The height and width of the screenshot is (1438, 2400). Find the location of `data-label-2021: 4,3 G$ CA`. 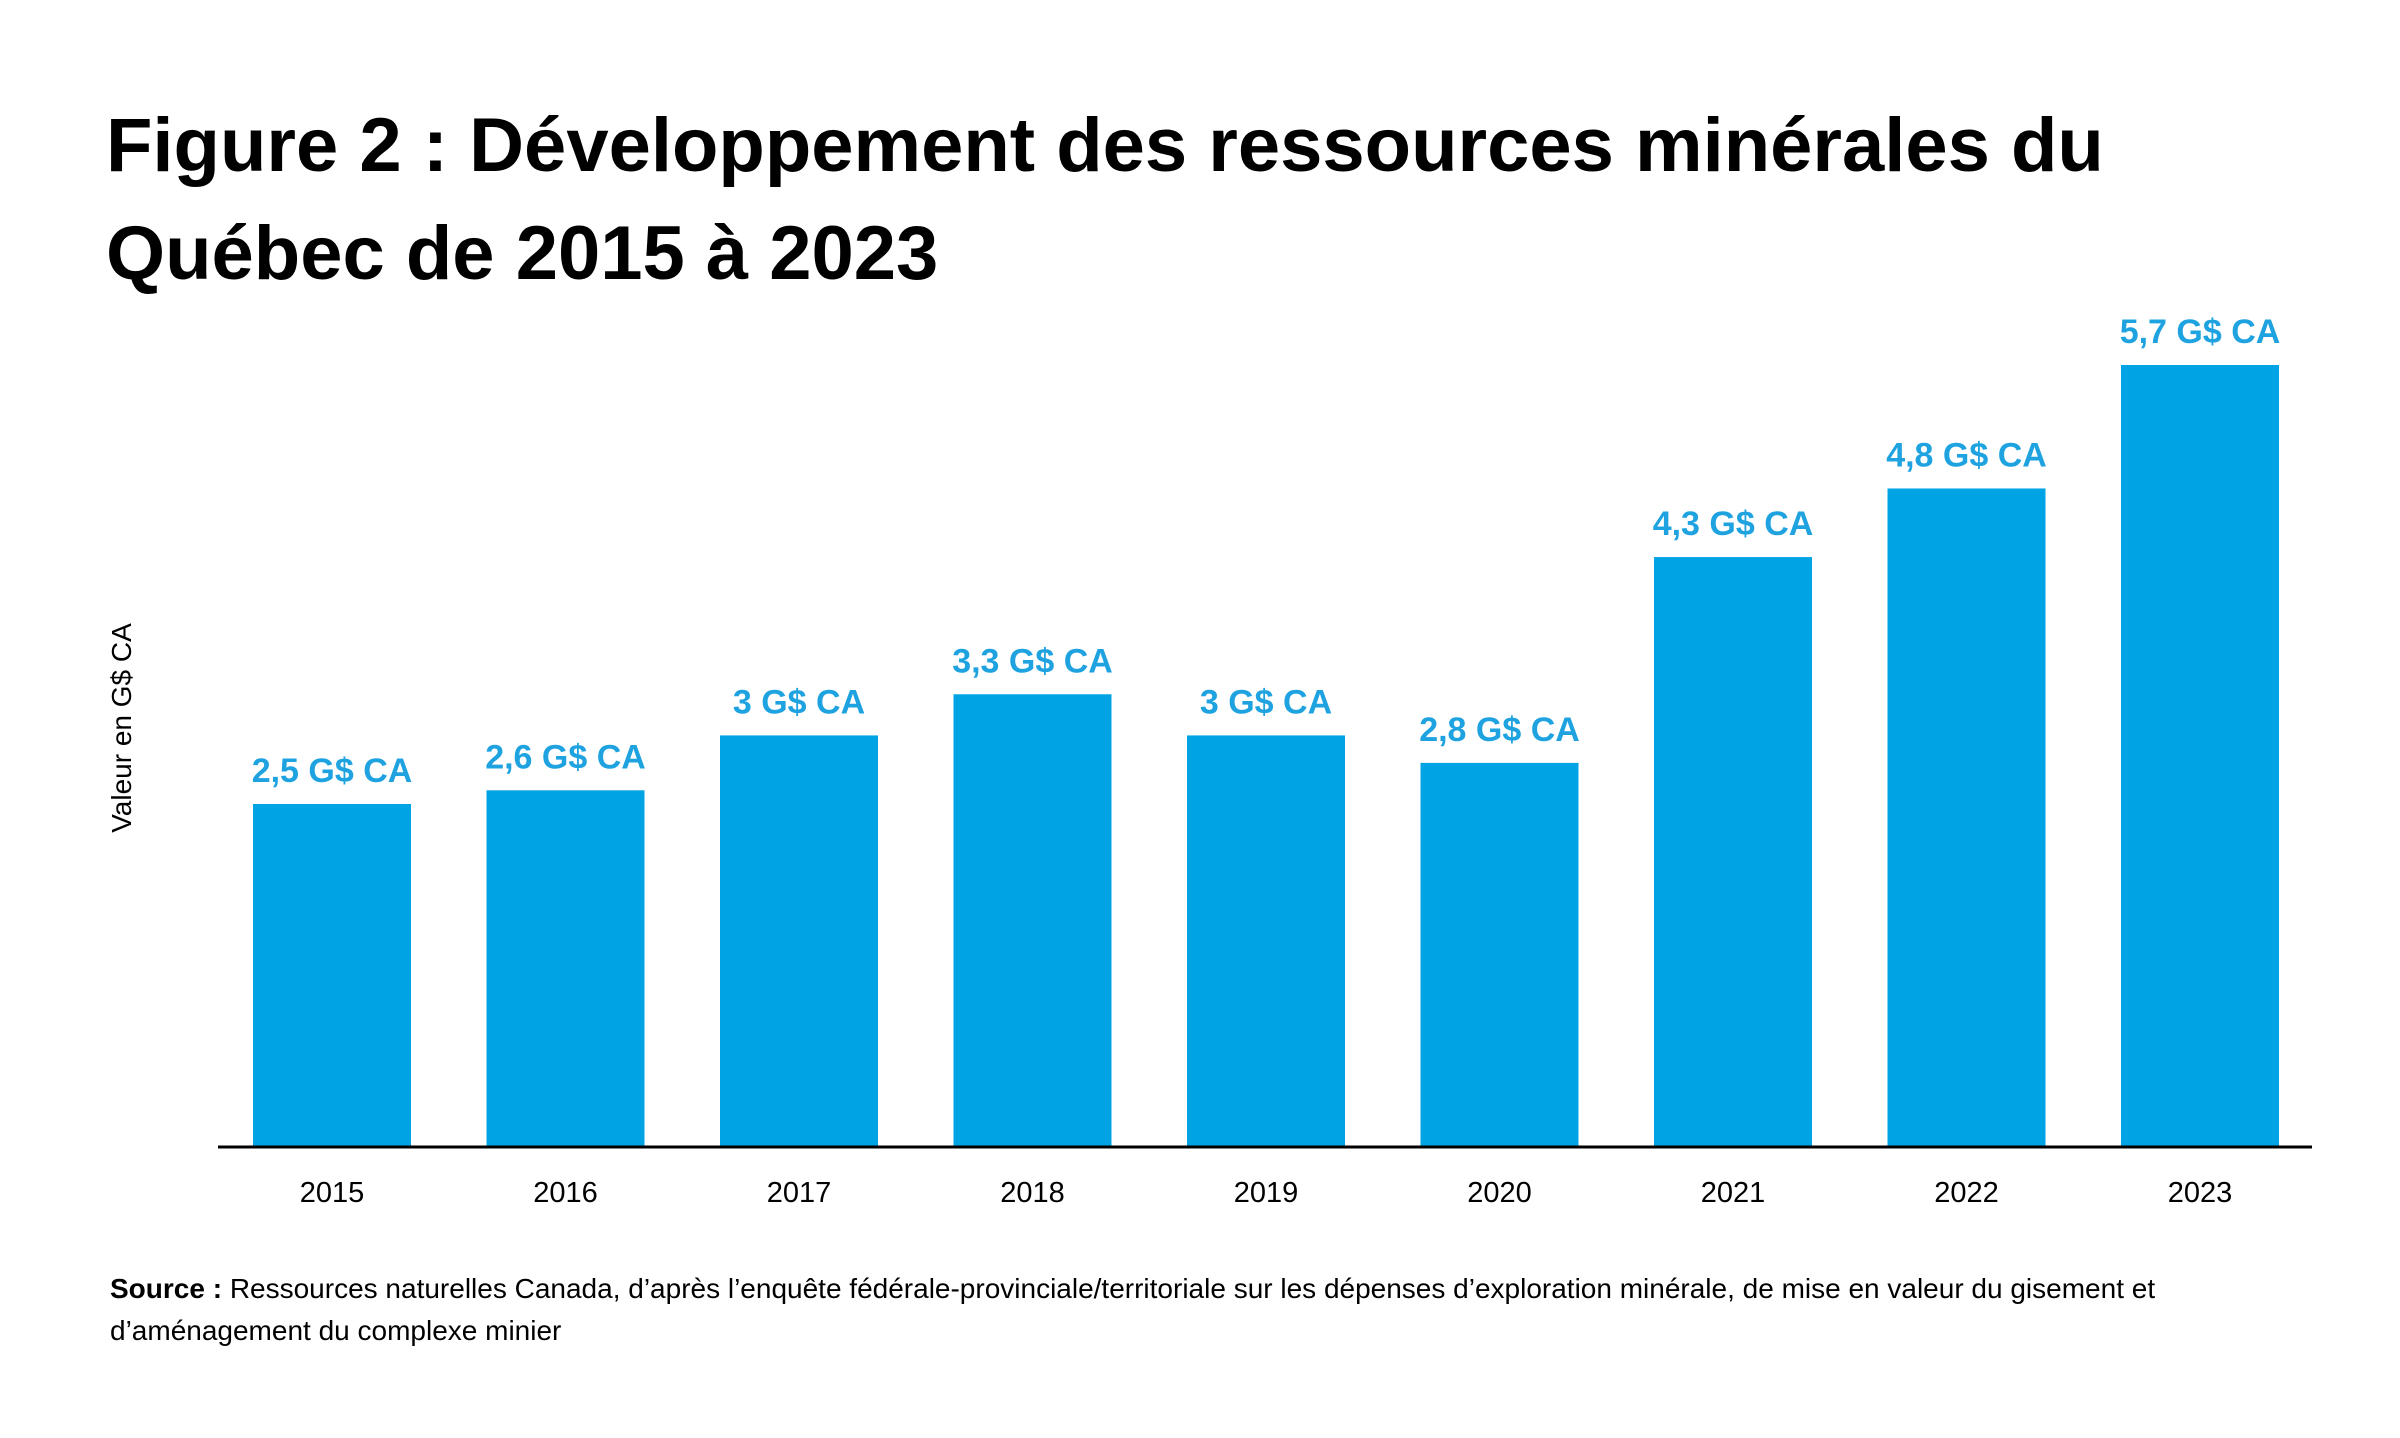

data-label-2021: 4,3 G$ CA is located at coordinates (1733, 524).